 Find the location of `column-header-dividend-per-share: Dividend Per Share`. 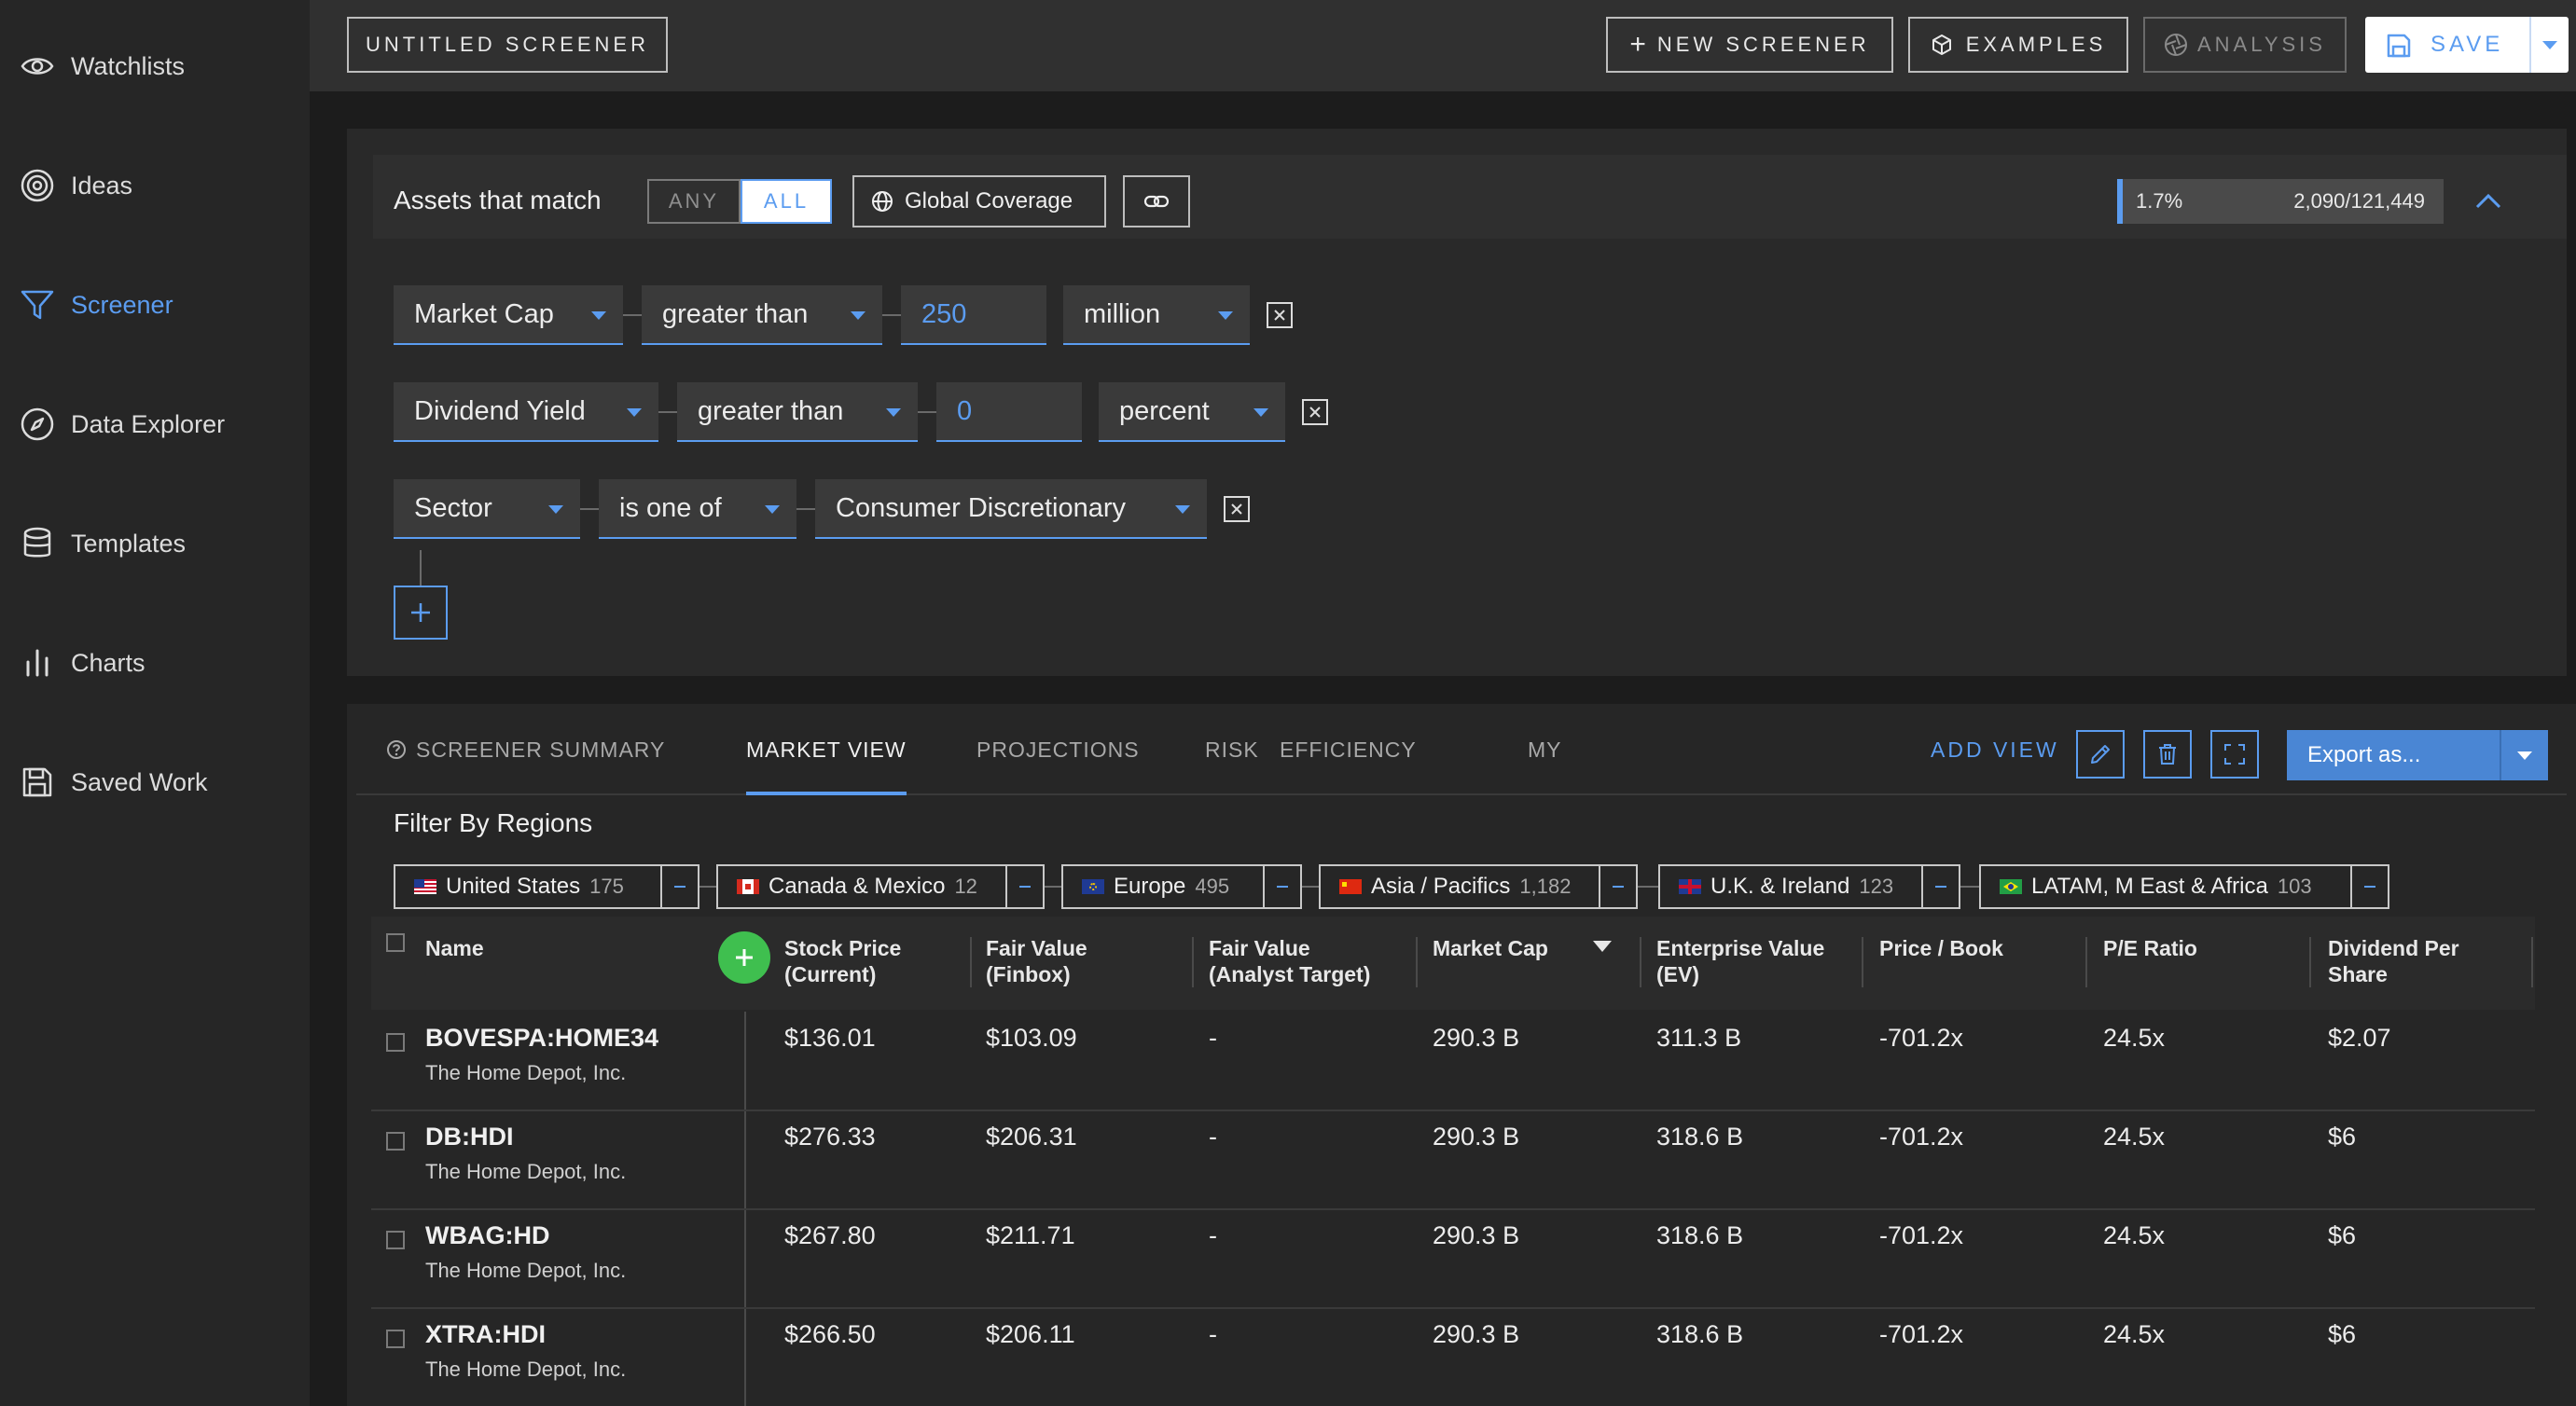

column-header-dividend-per-share: Dividend Per Share is located at coordinates (2393, 961).